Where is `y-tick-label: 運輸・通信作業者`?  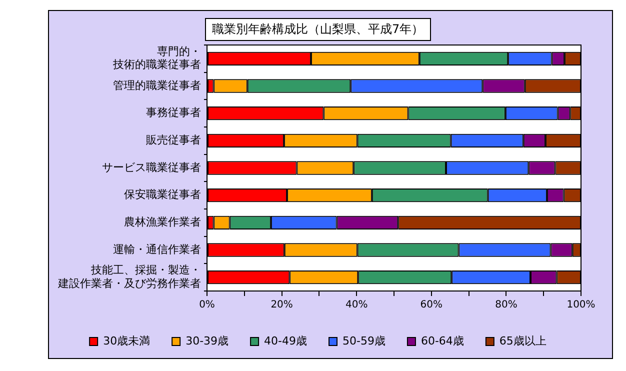
y-tick-label: 運輸・通信作業者 is located at coordinates (157, 249).